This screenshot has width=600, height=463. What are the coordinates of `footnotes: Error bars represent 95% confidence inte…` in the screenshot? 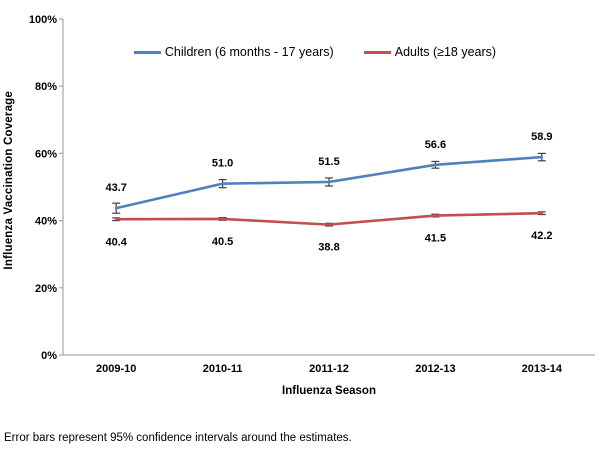 It's located at (301, 432).